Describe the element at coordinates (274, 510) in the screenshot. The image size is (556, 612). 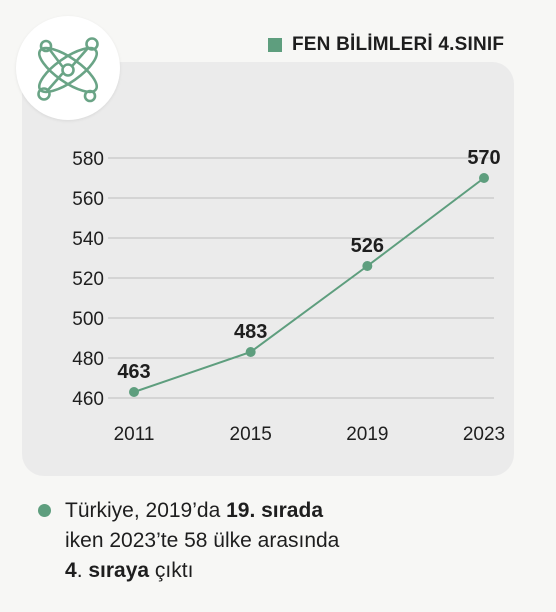
I see `note-line1-bold: 19. sırada` at that location.